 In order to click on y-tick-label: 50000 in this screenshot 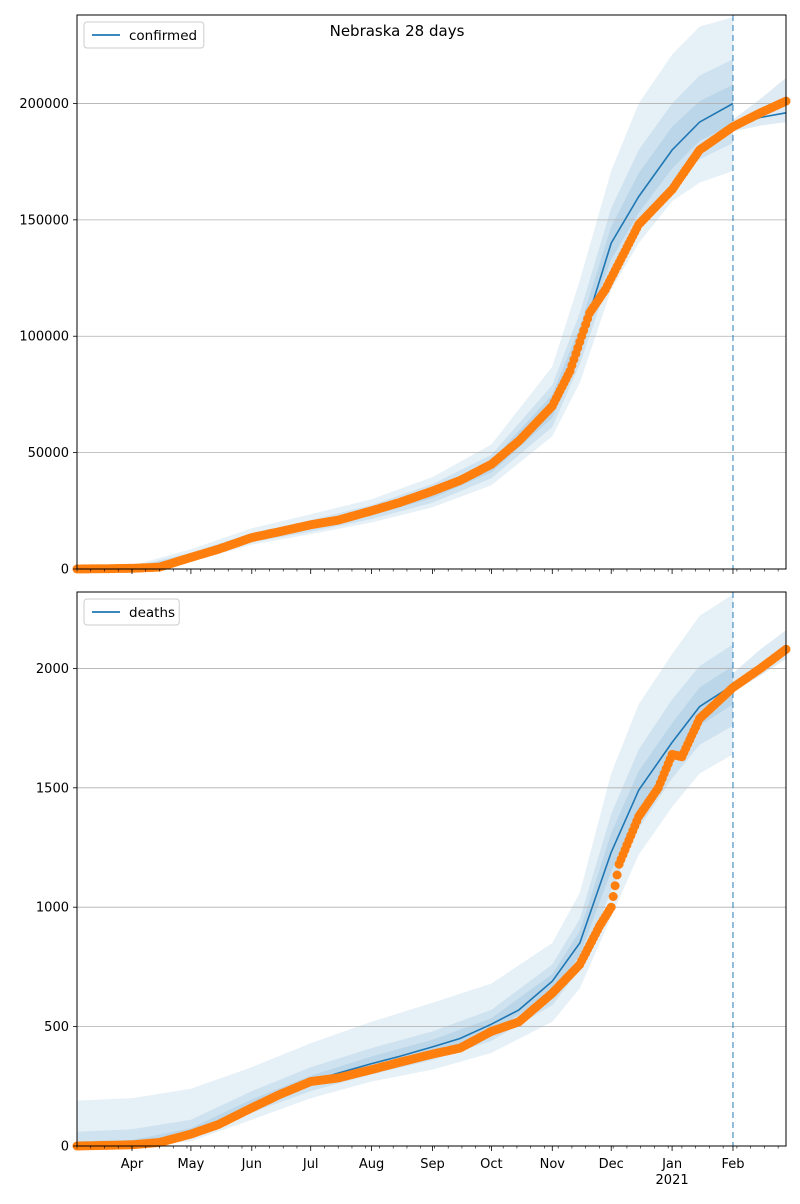, I will do `click(48, 453)`.